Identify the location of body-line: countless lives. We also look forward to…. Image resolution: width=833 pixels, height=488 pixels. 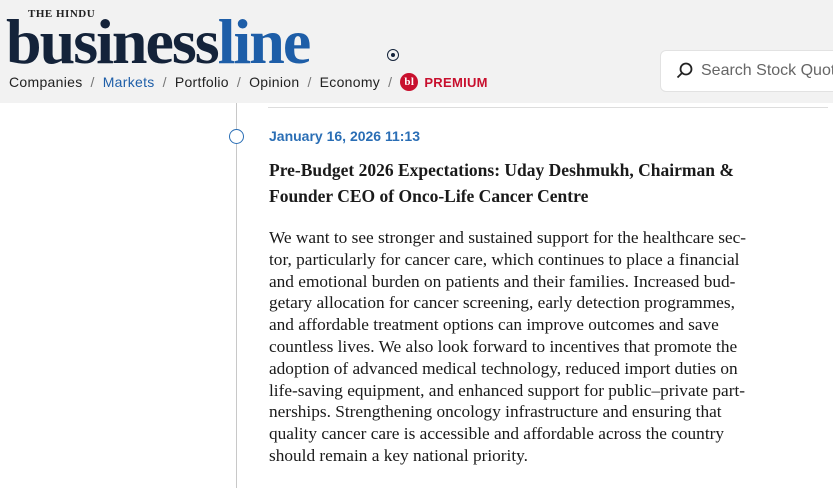
(503, 346).